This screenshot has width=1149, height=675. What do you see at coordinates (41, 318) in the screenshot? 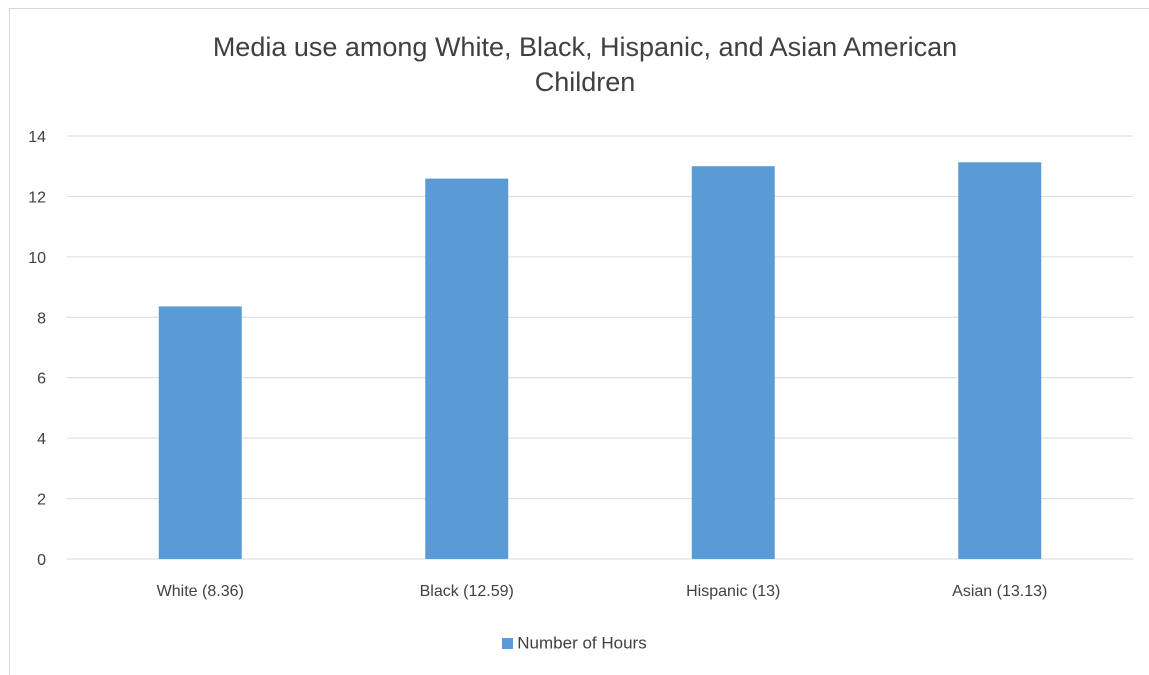
I see `y-tick-label: 8` at bounding box center [41, 318].